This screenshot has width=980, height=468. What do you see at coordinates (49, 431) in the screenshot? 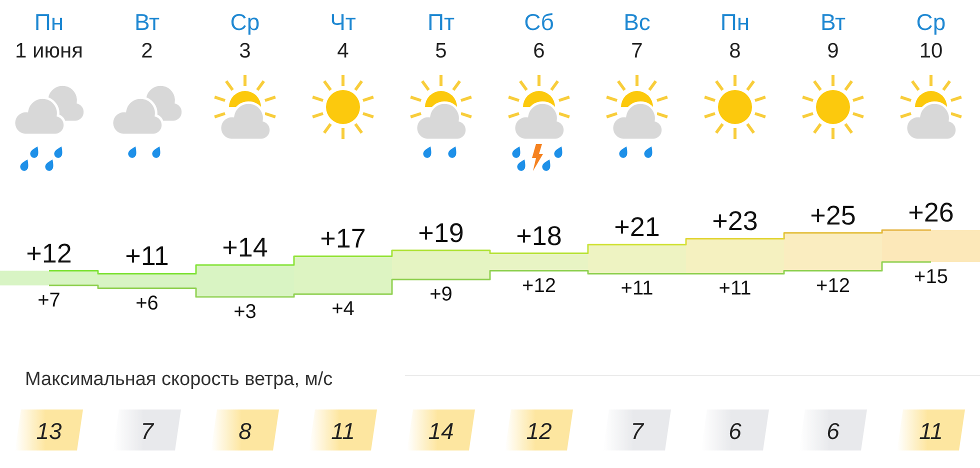
I see `data-label: 13` at bounding box center [49, 431].